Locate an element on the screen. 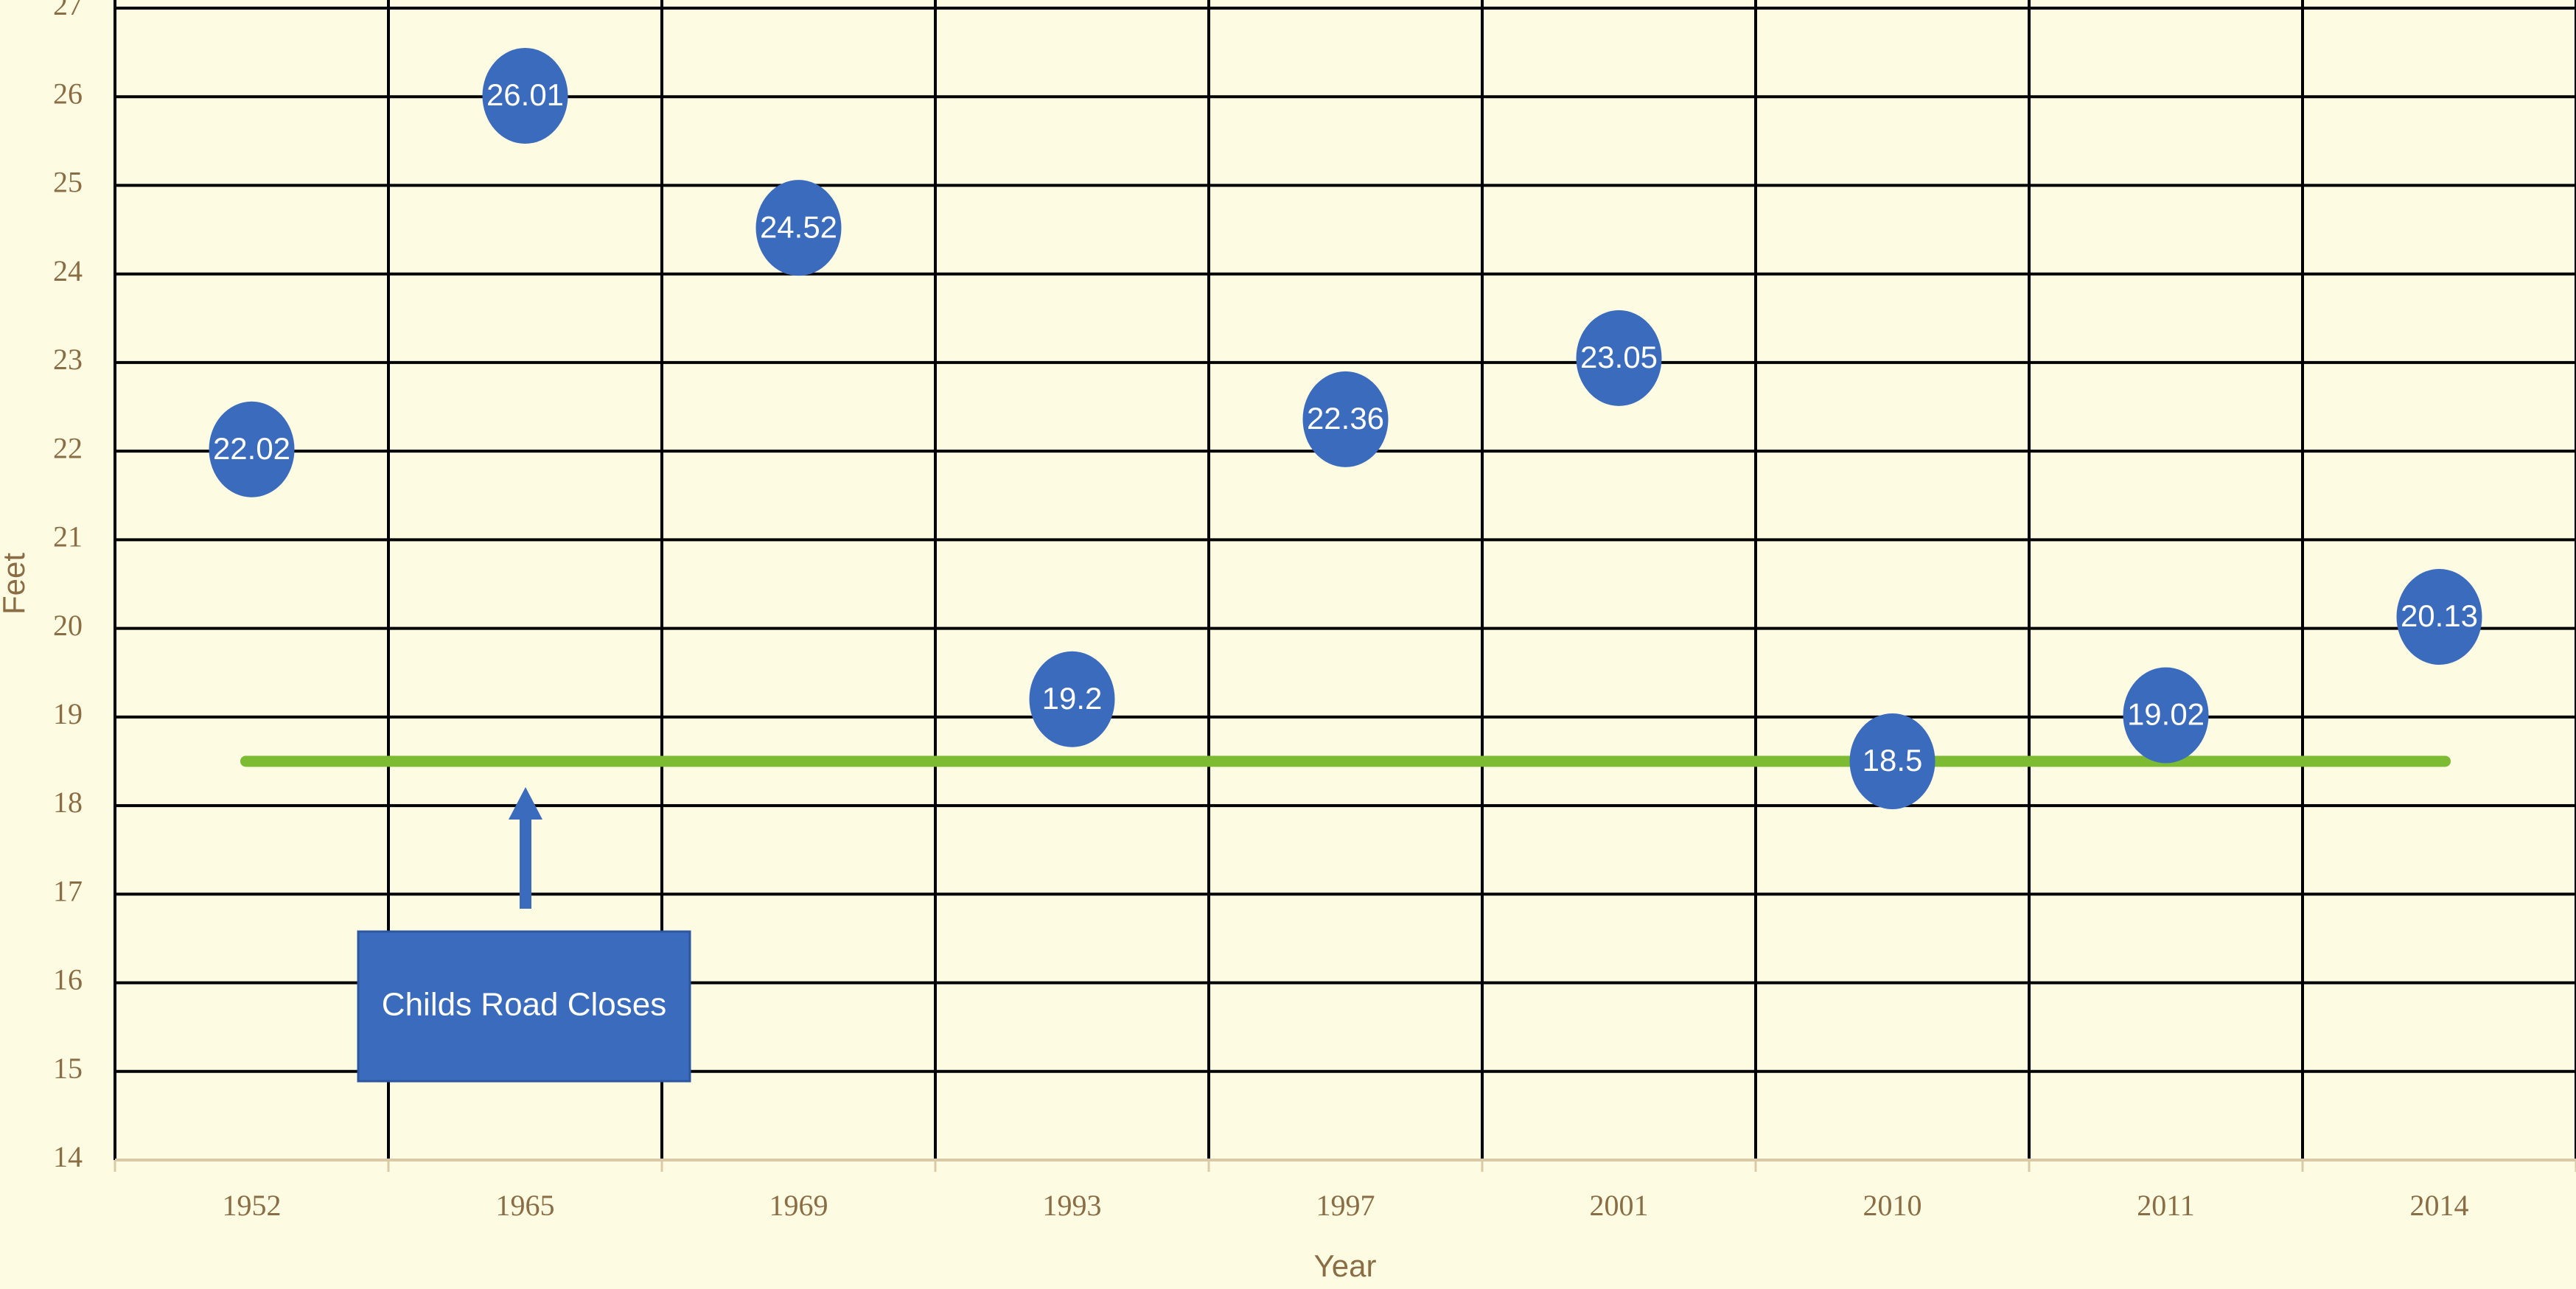  x-tick-label: 2014 is located at coordinates (2439, 1205).